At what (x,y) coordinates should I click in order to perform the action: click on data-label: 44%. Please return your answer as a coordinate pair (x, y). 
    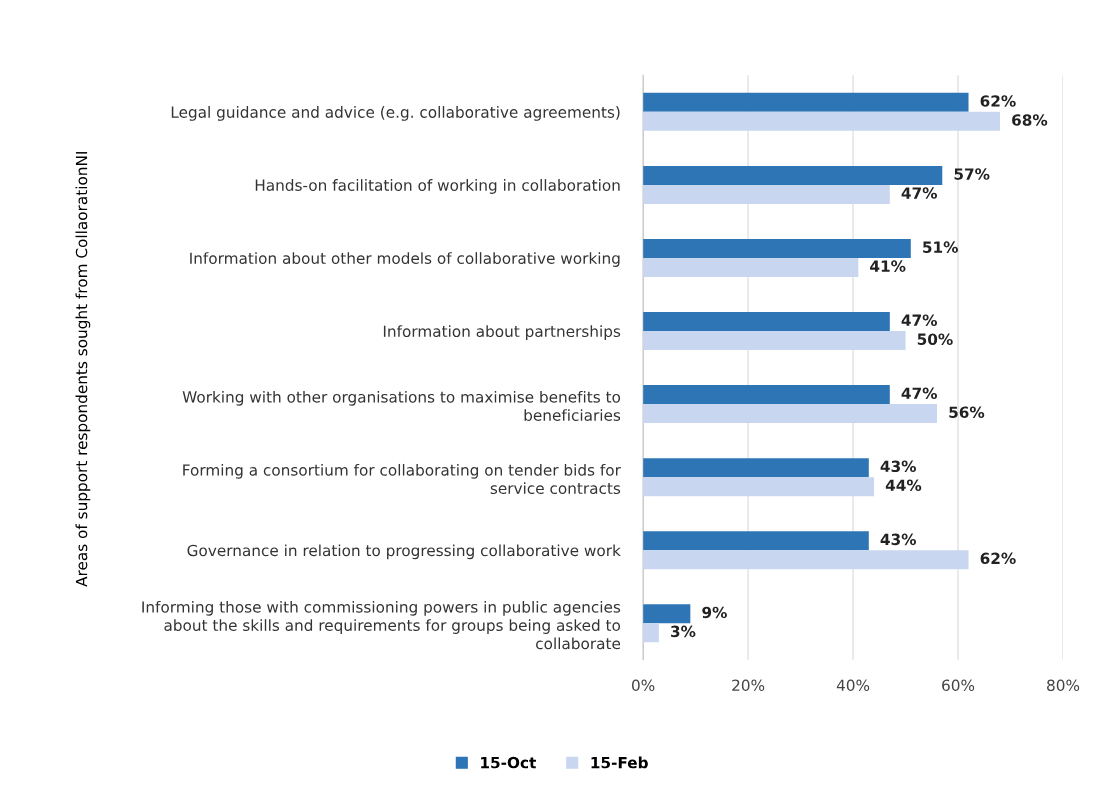
    Looking at the image, I should click on (903, 485).